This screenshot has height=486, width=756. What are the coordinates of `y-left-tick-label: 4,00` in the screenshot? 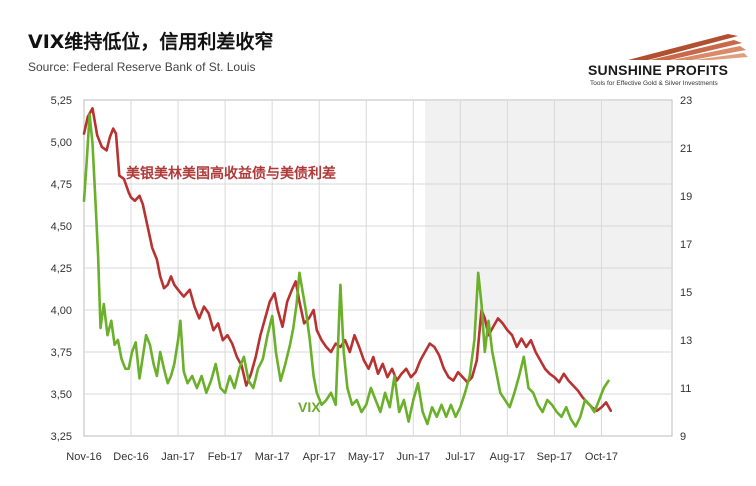 It's located at (61, 311).